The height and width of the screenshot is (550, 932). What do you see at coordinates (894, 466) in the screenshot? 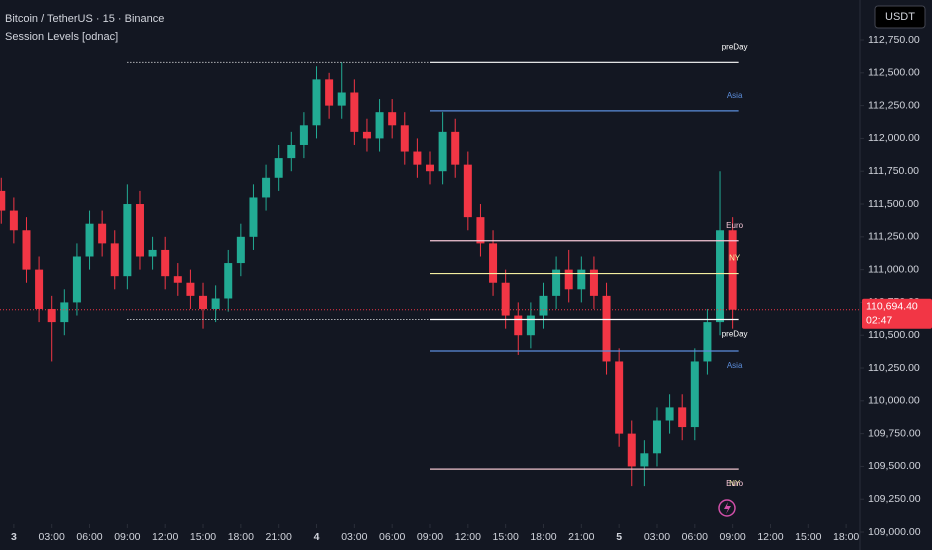
I see `y-tick-label: 109,500.00` at bounding box center [894, 466].